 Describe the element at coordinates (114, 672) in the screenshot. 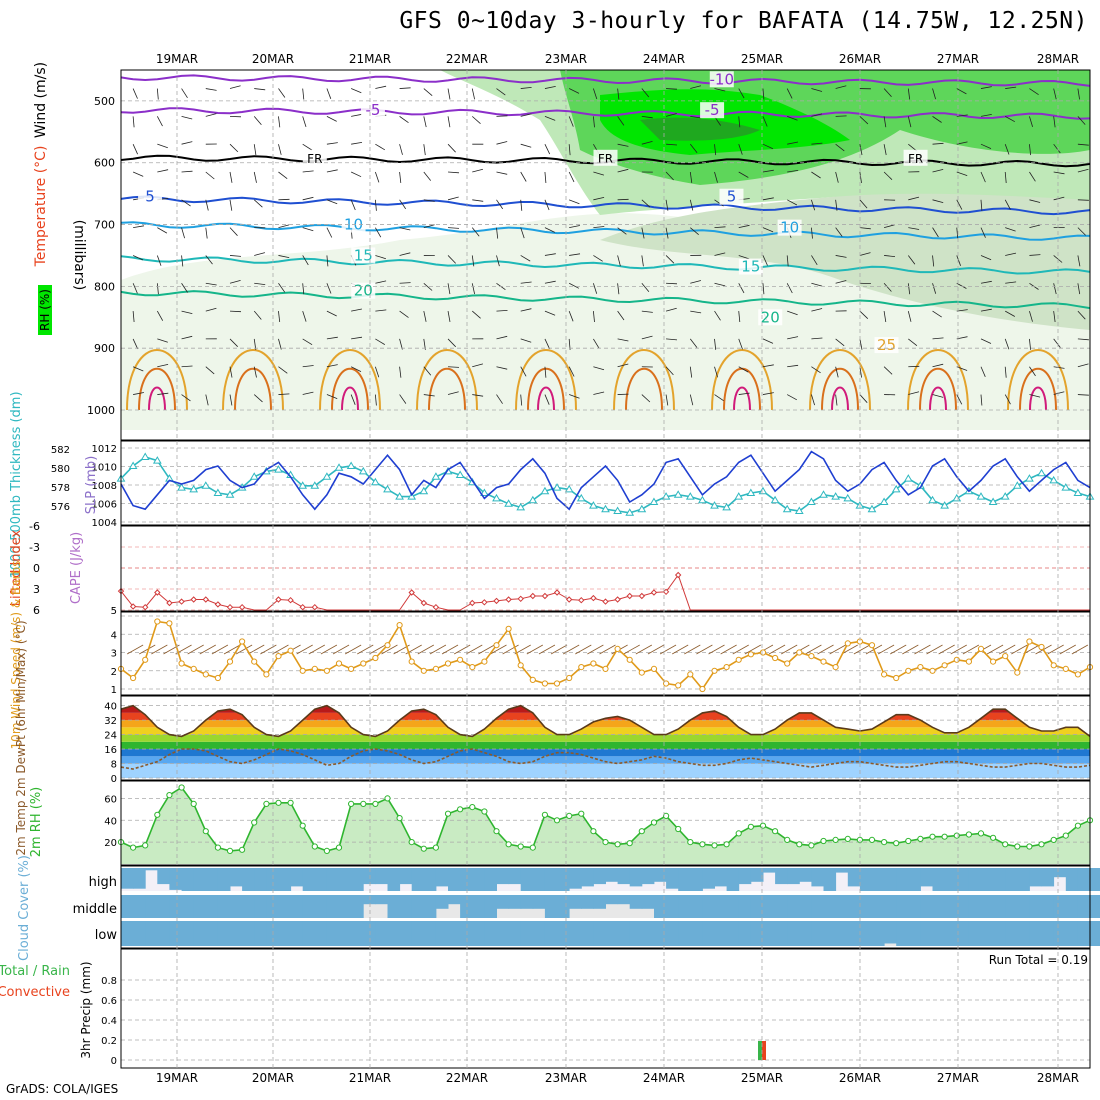

I see `ytick-wind: 2` at that location.